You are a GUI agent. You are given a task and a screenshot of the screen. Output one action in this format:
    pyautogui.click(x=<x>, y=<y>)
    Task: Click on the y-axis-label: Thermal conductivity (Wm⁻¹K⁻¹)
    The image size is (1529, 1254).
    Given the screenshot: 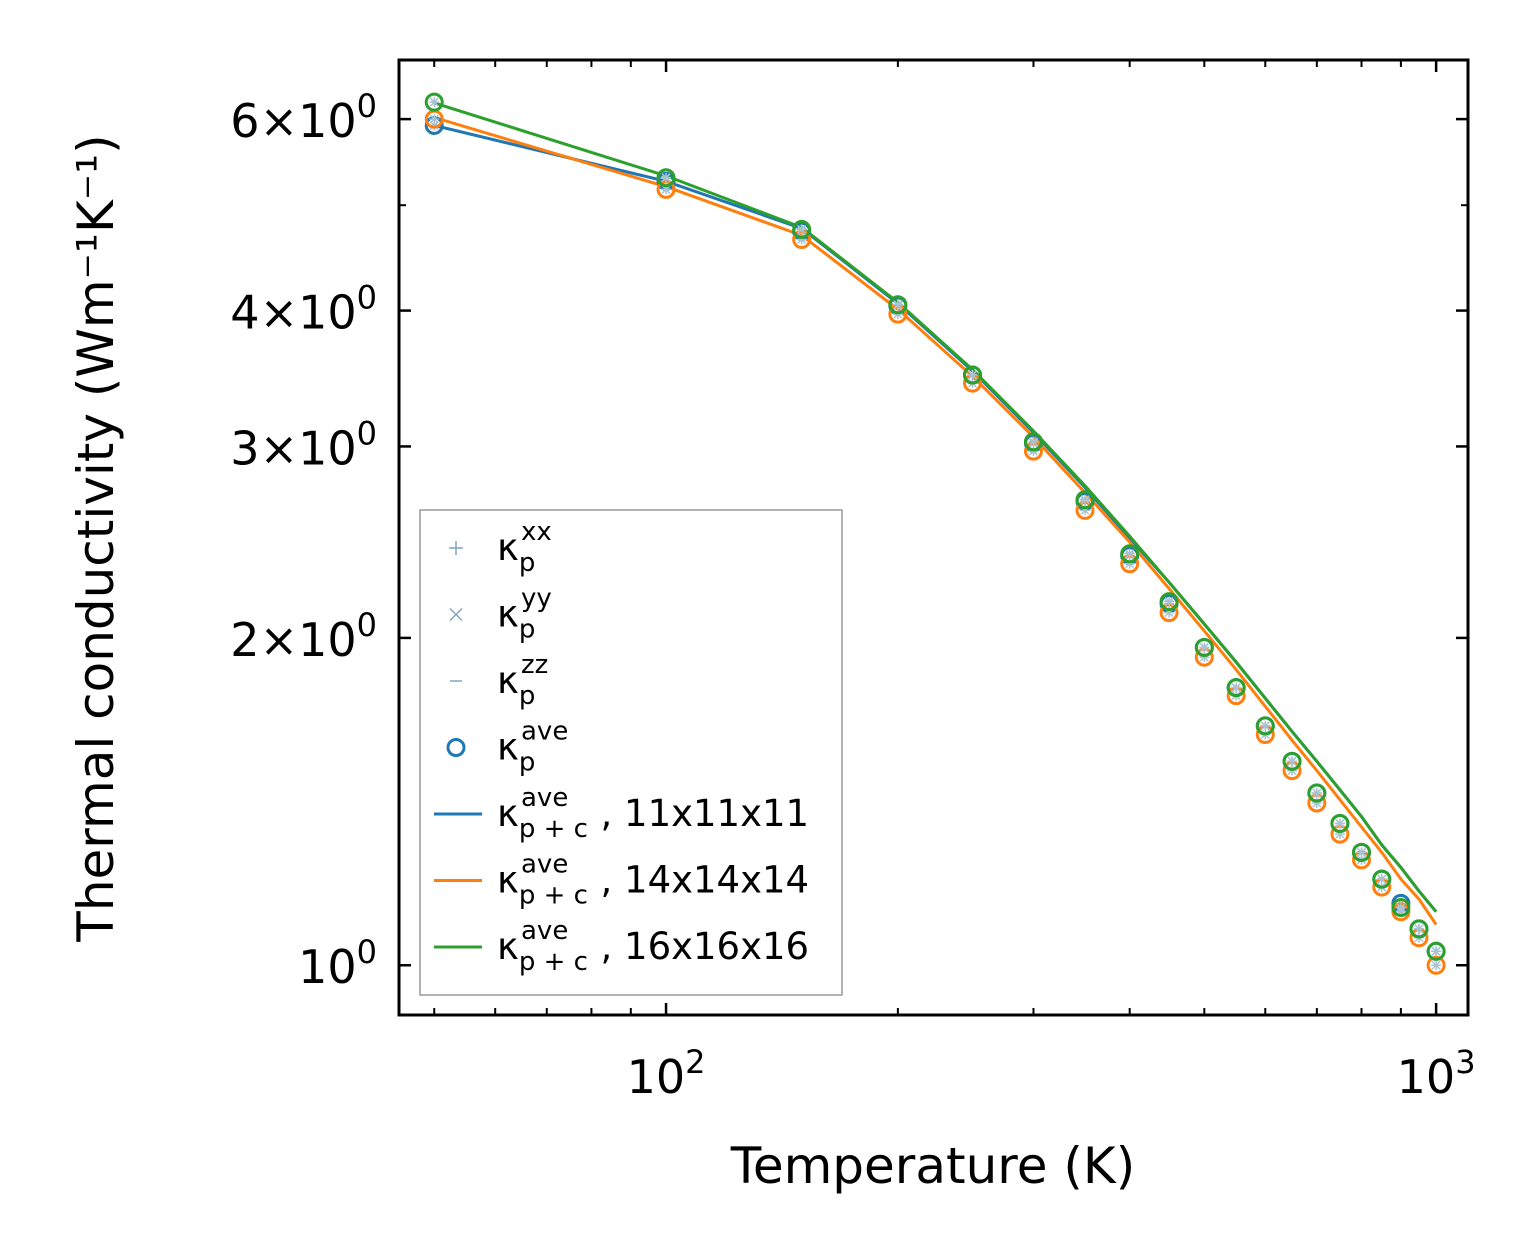 What is the action you would take?
    pyautogui.click(x=96, y=538)
    